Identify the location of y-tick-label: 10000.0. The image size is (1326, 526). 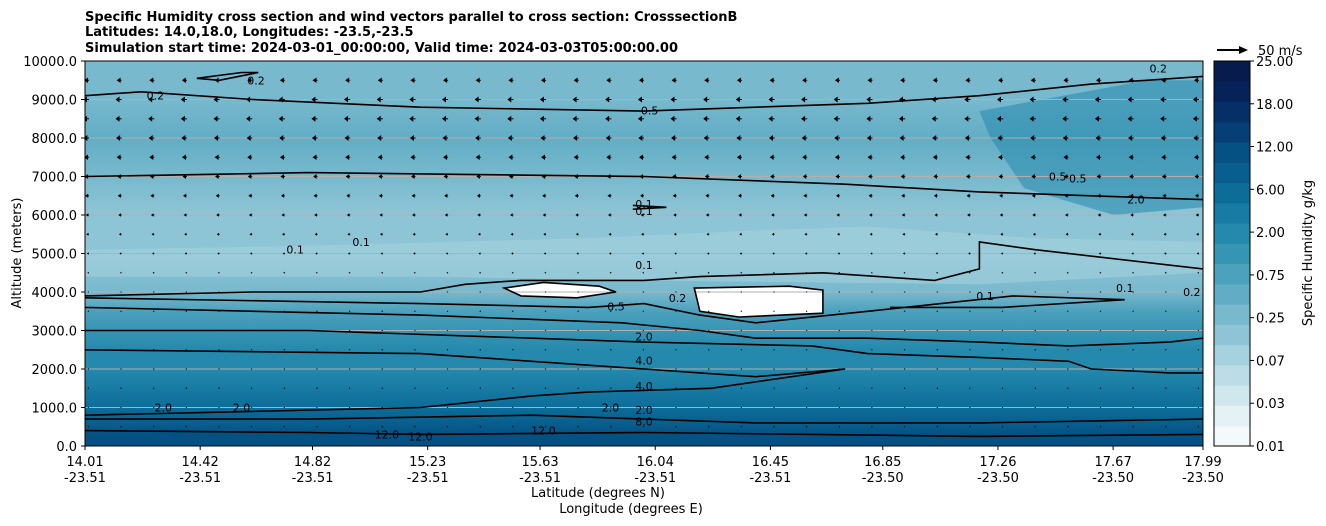
(50, 62).